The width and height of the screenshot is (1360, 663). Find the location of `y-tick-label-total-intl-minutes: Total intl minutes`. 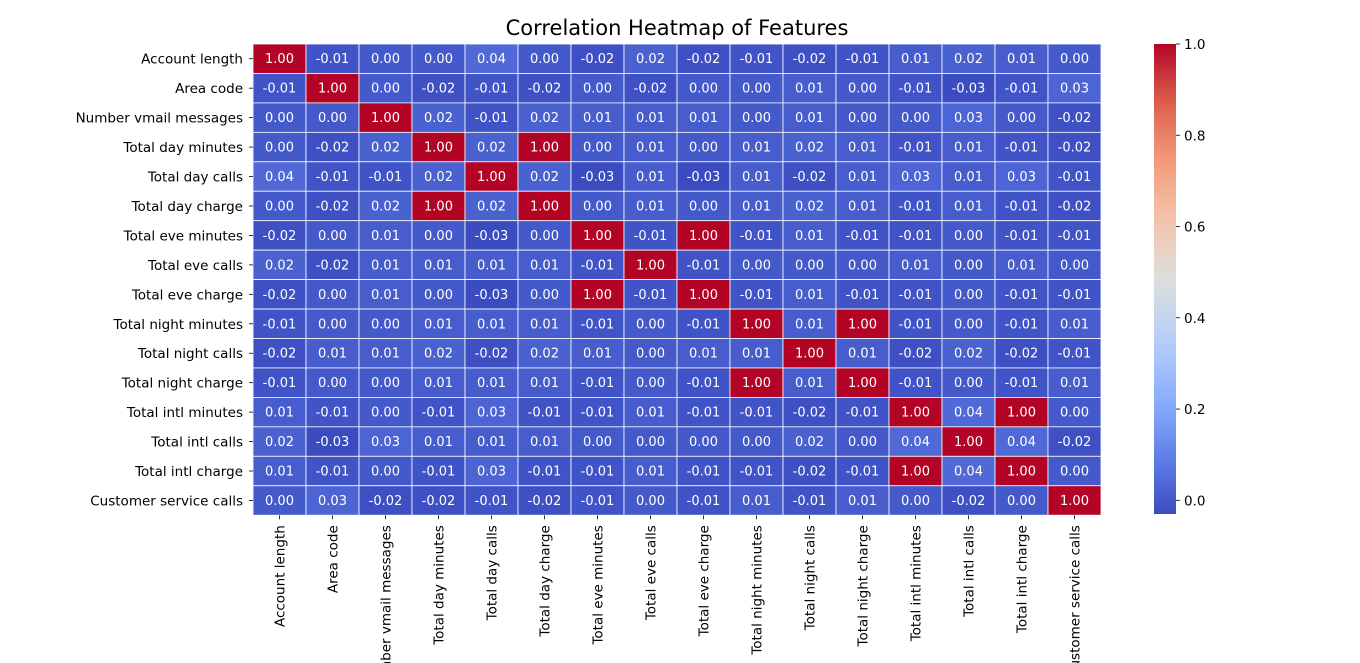

y-tick-label-total-intl-minutes: Total intl minutes is located at coordinates (184, 413).